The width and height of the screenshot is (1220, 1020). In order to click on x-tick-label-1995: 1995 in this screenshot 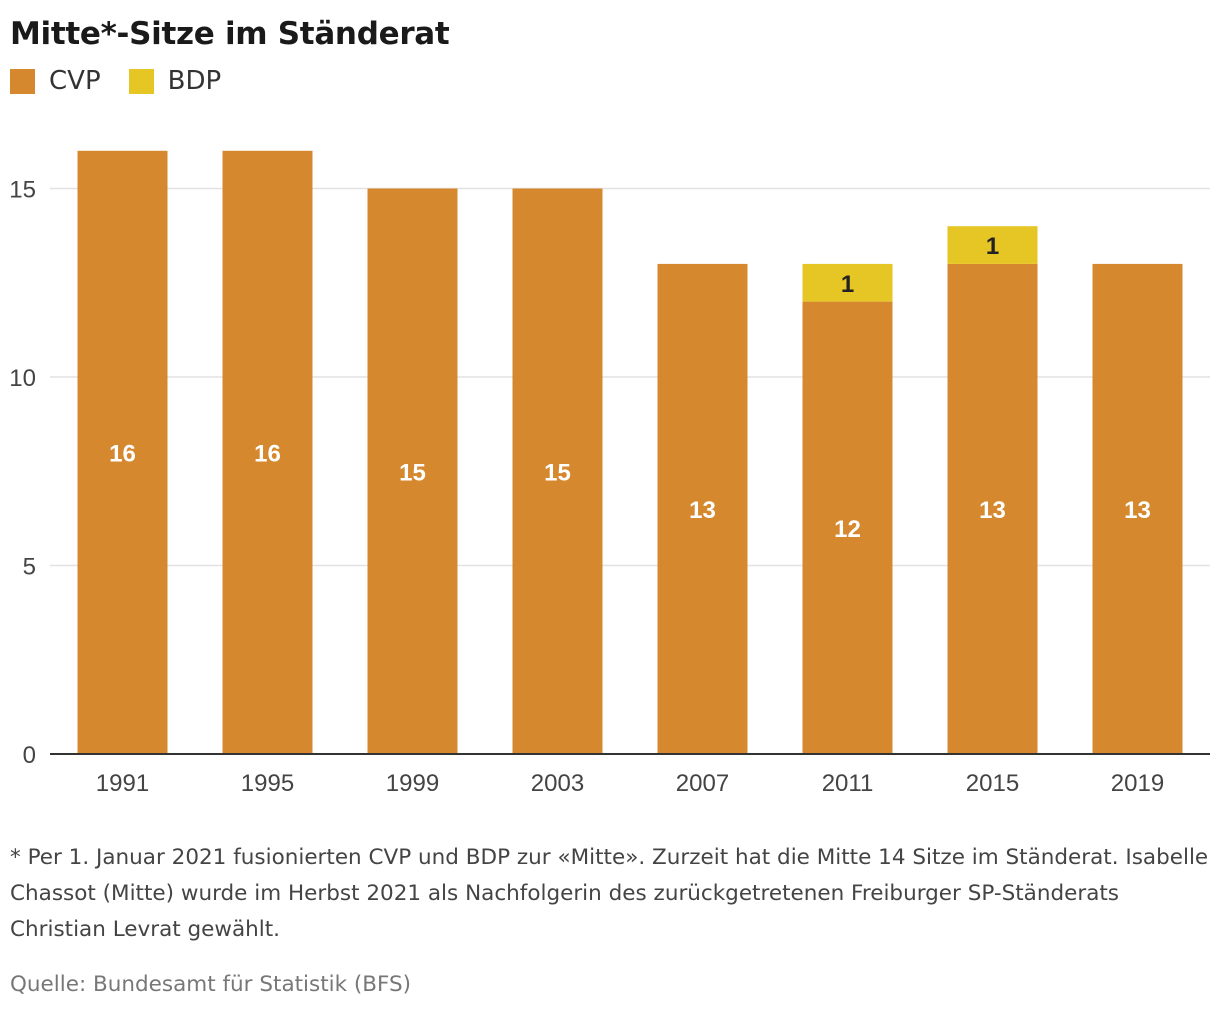, I will do `click(267, 783)`.